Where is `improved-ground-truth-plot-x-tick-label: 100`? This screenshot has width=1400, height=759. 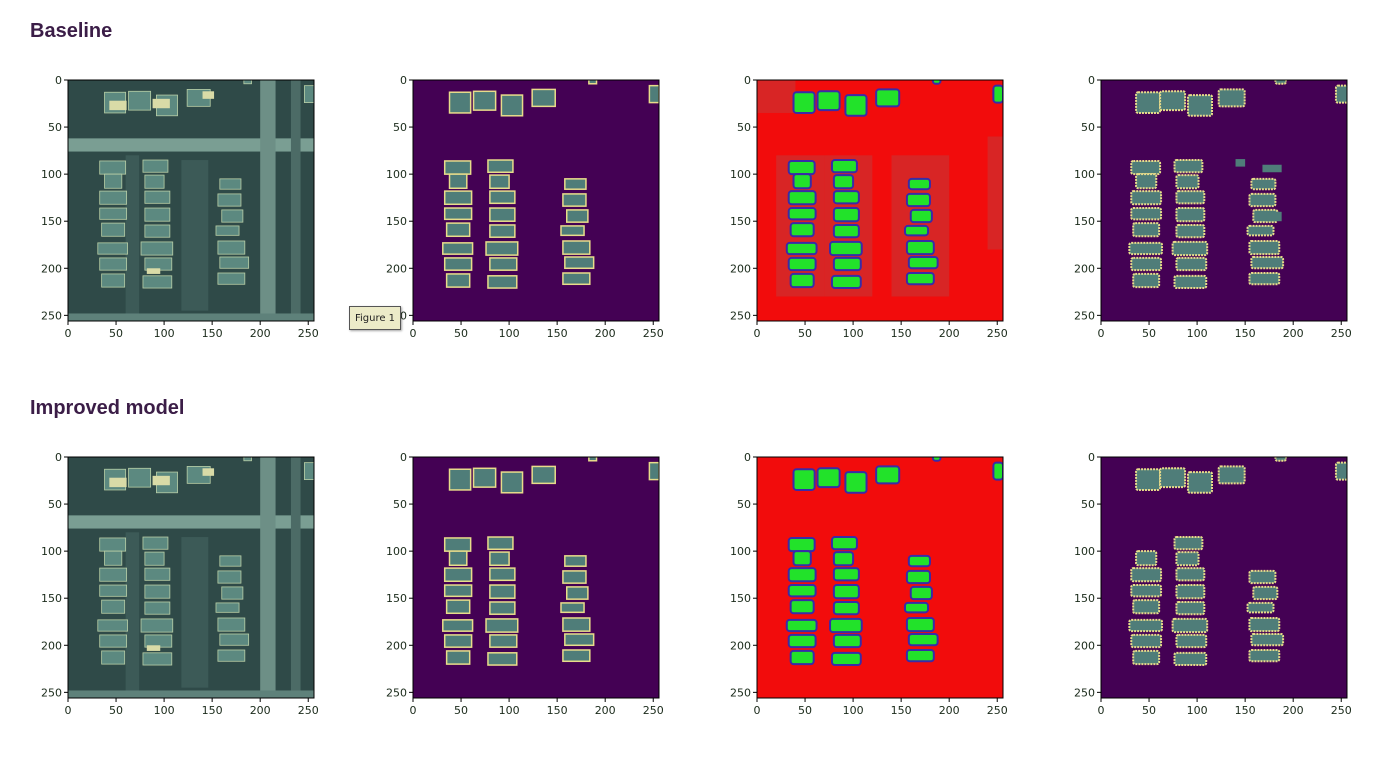
improved-ground-truth-plot-x-tick-label: 100 is located at coordinates (509, 710).